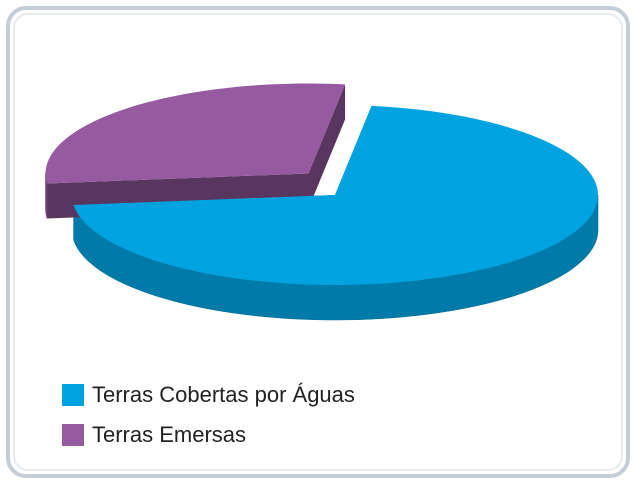 This screenshot has height=482, width=634. I want to click on slice-wall, so click(327, 146).